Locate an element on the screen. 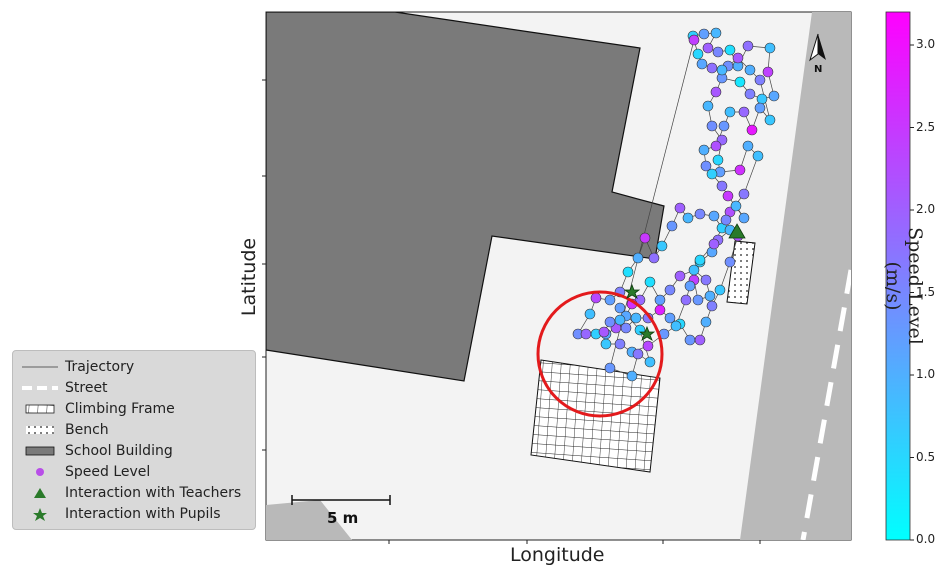 The height and width of the screenshot is (572, 940). scale-bar-label: 5 m is located at coordinates (343, 518).